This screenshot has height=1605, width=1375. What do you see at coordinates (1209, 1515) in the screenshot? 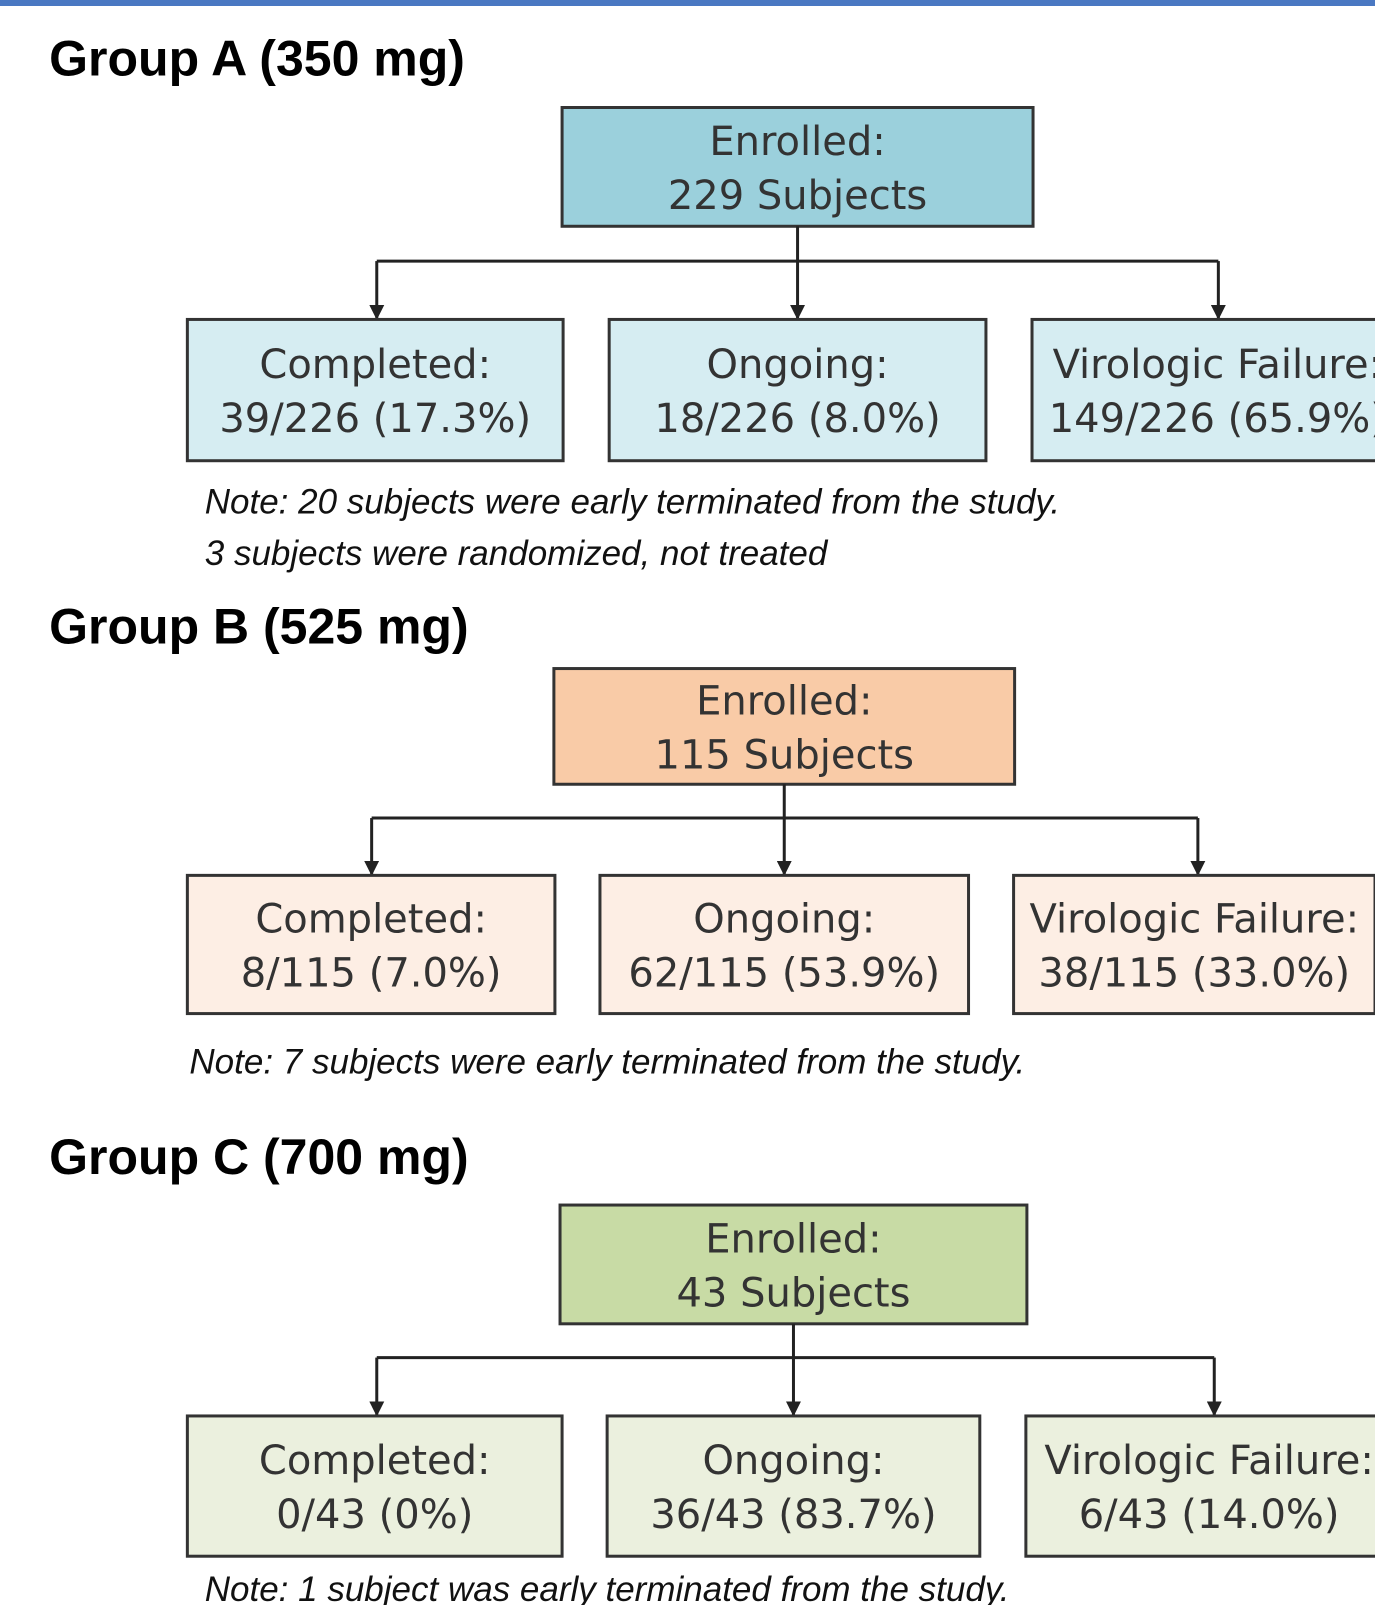
I see `outcome-box-value: 6/43 (14.0%)` at bounding box center [1209, 1515].